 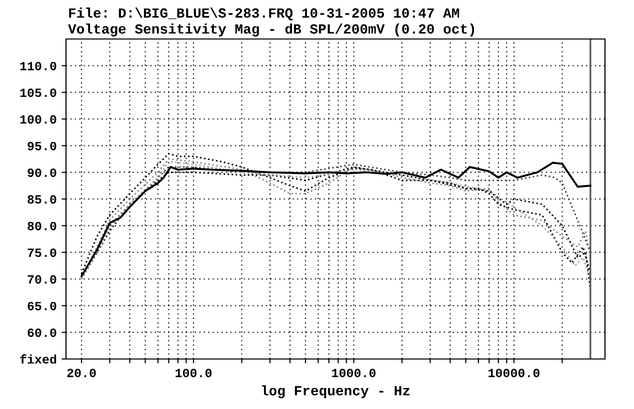 What do you see at coordinates (42, 252) in the screenshot?
I see `y-tick-label: 75.0` at bounding box center [42, 252].